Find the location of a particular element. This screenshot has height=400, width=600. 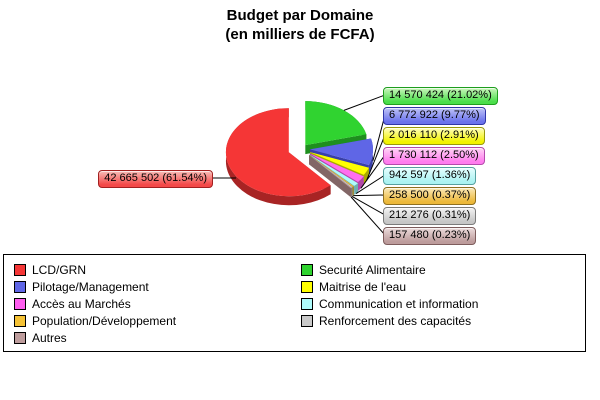

pie-faces is located at coordinates (299, 149).